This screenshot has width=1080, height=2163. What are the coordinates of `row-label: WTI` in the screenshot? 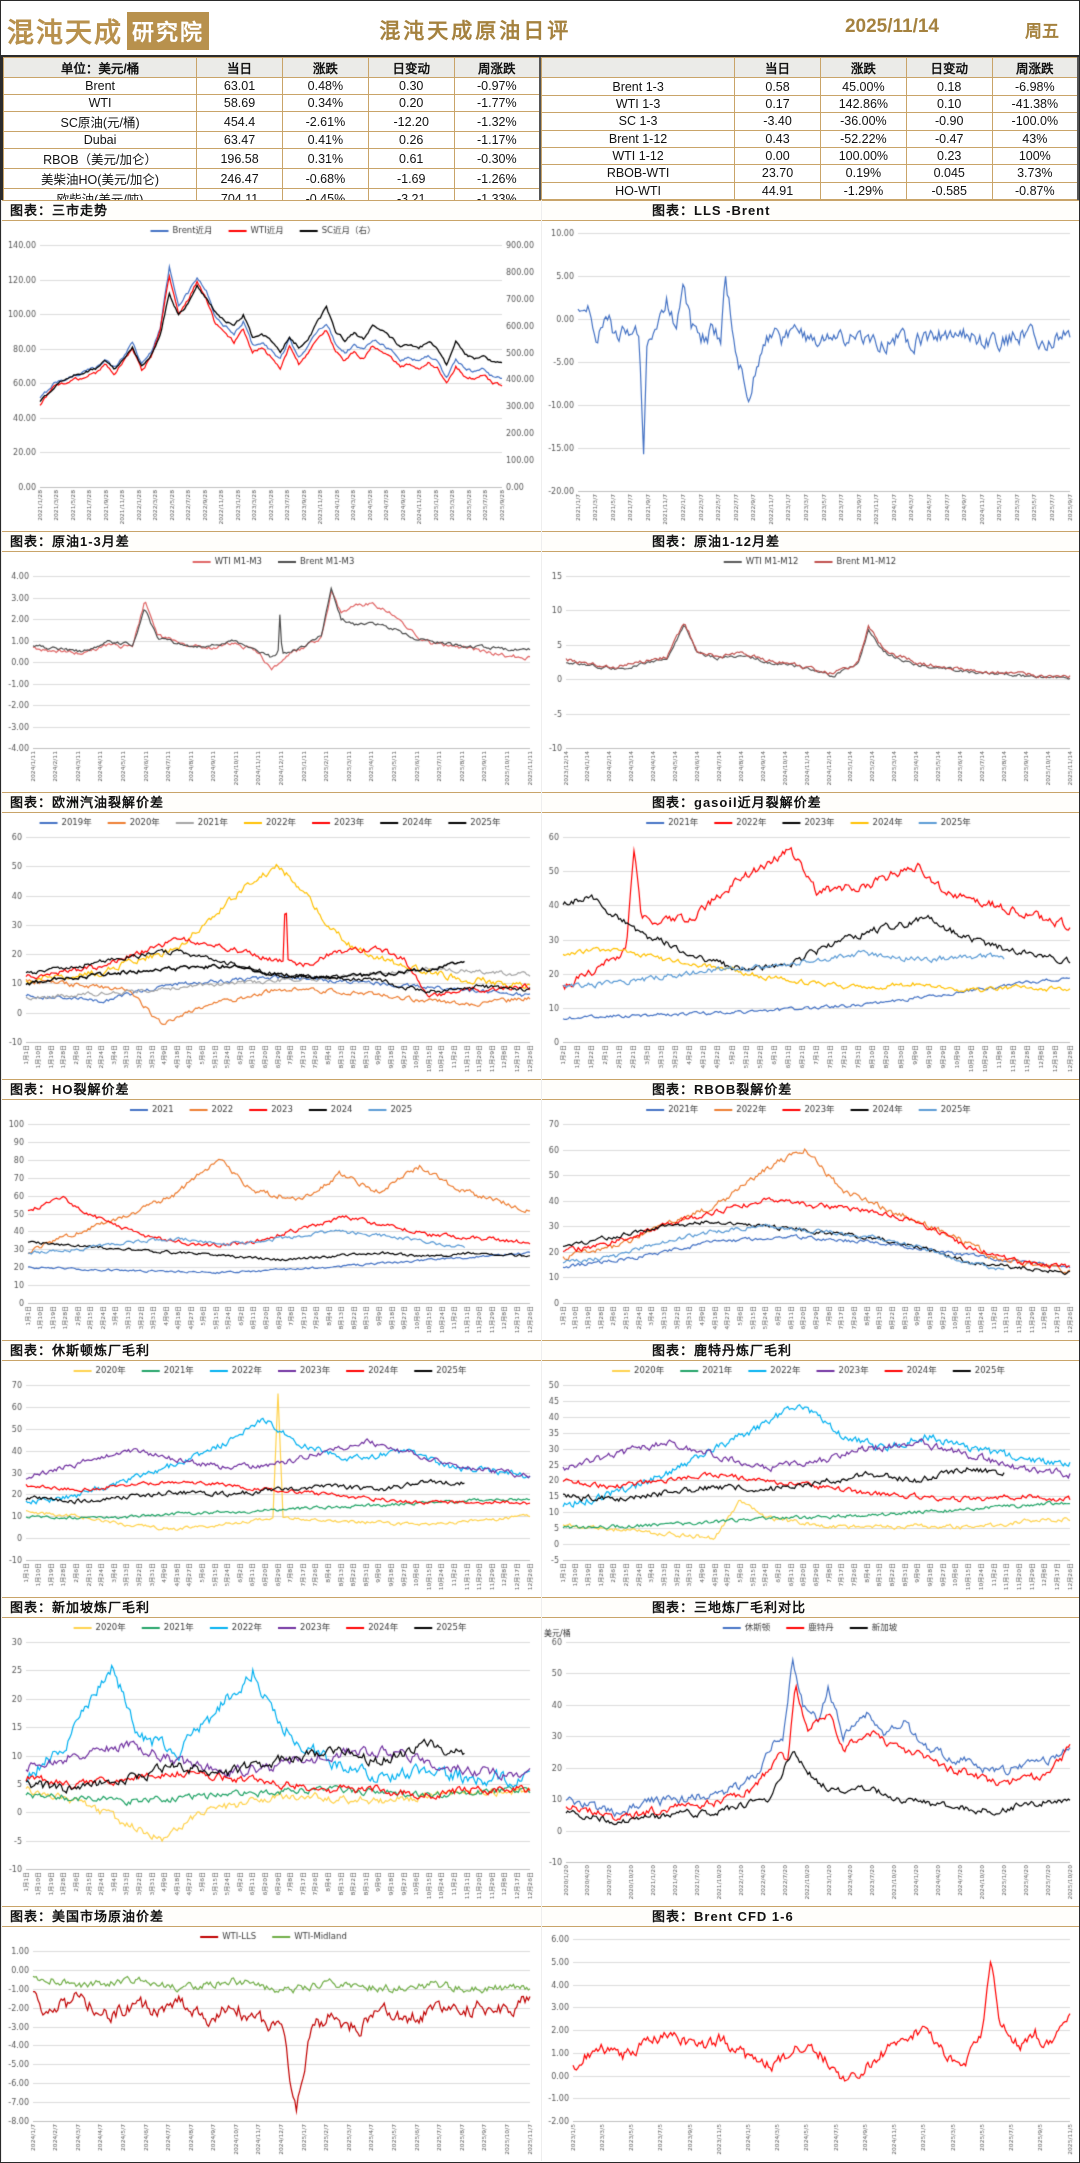 It's located at (100, 103).